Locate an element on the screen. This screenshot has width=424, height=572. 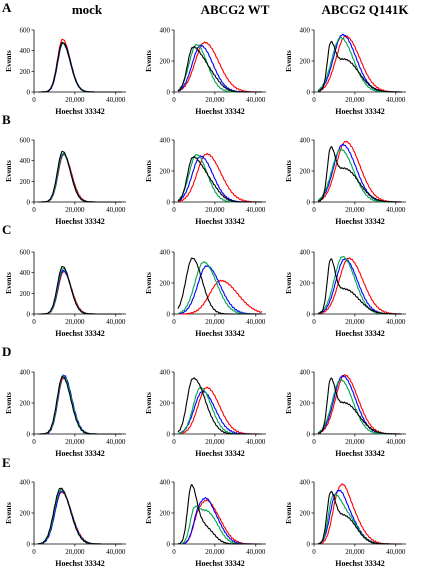
histogram-panel-e-mock: 0 200 400 0 20,000 40,000 Hoechst 33342 Events is located at coordinates (72, 522).